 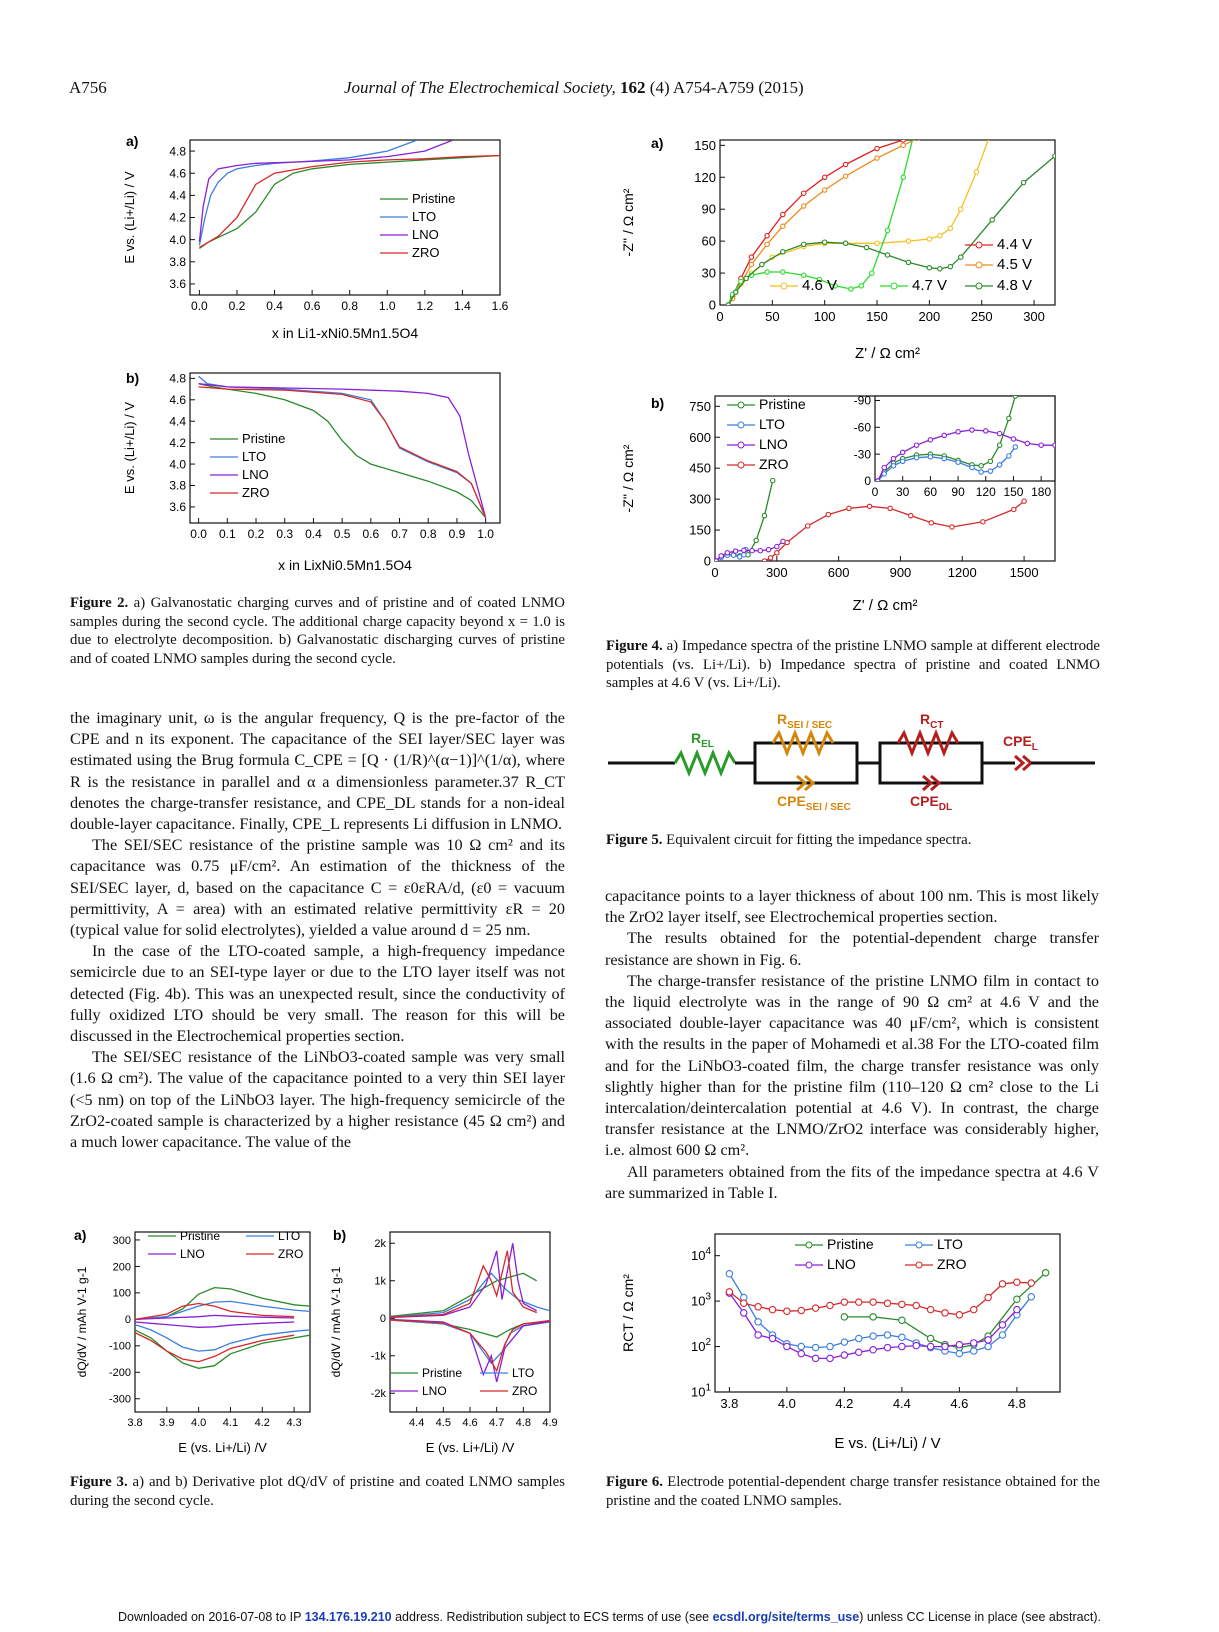 What do you see at coordinates (416, 1423) in the screenshot?
I see `x-tick-label: 4.4` at bounding box center [416, 1423].